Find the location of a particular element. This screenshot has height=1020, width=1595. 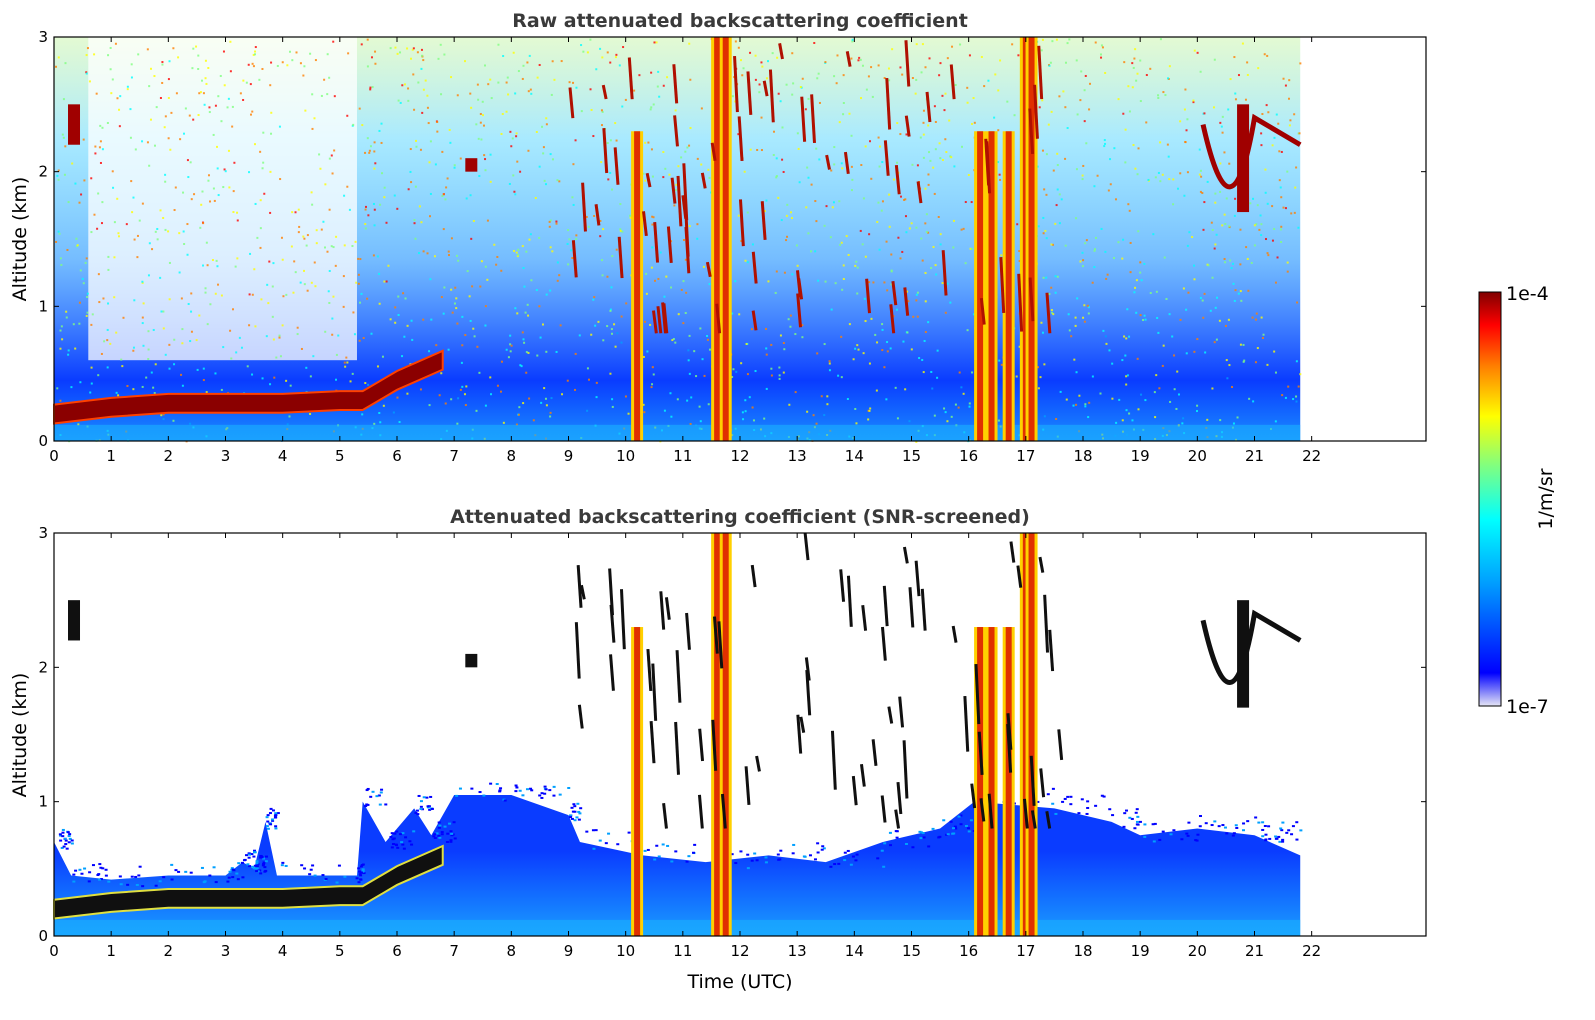

screened-edge-speckles is located at coordinates (680, 835).